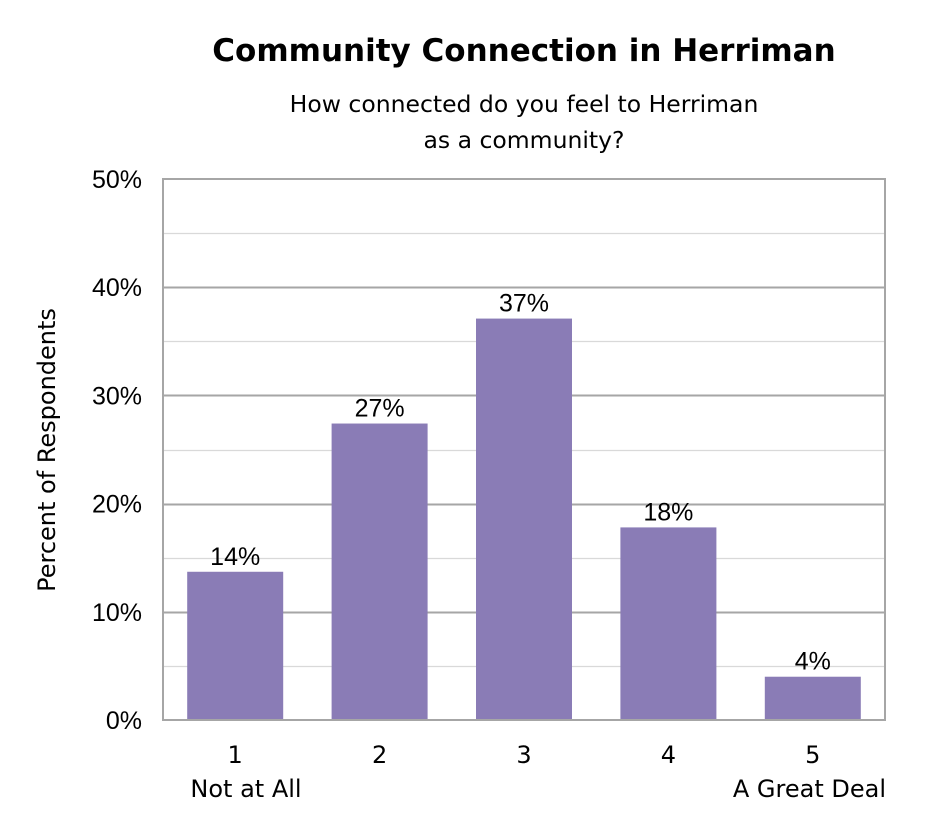 The height and width of the screenshot is (840, 945). Describe the element at coordinates (668, 512) in the screenshot. I see `data-label-4: 18%` at that location.